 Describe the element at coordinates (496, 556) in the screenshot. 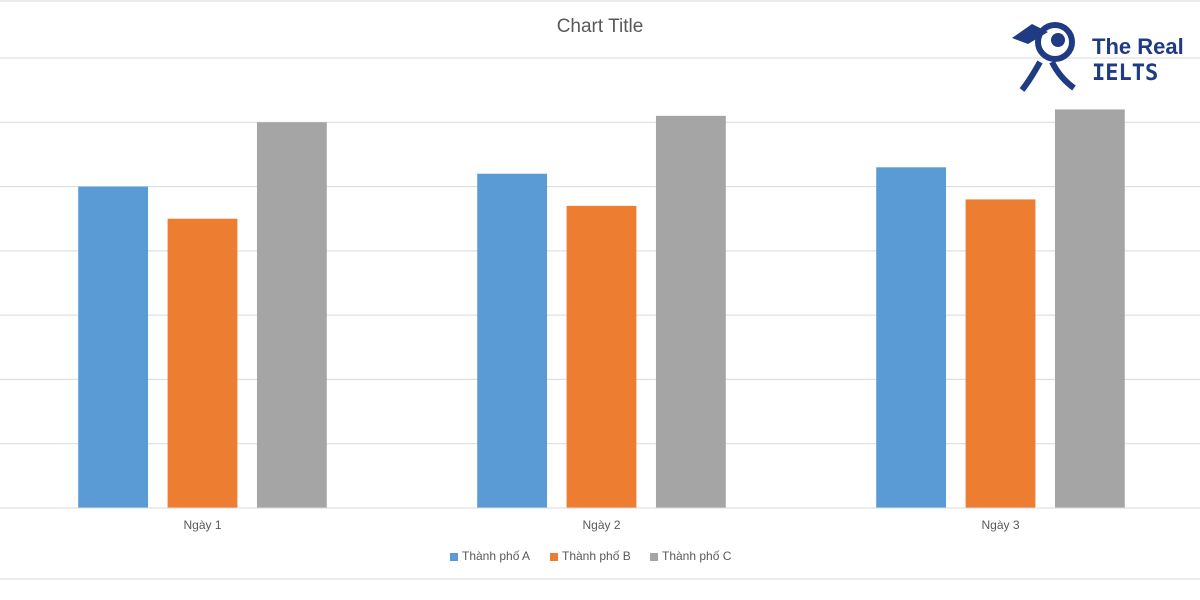

I see `legend-label: Thành phố A` at that location.